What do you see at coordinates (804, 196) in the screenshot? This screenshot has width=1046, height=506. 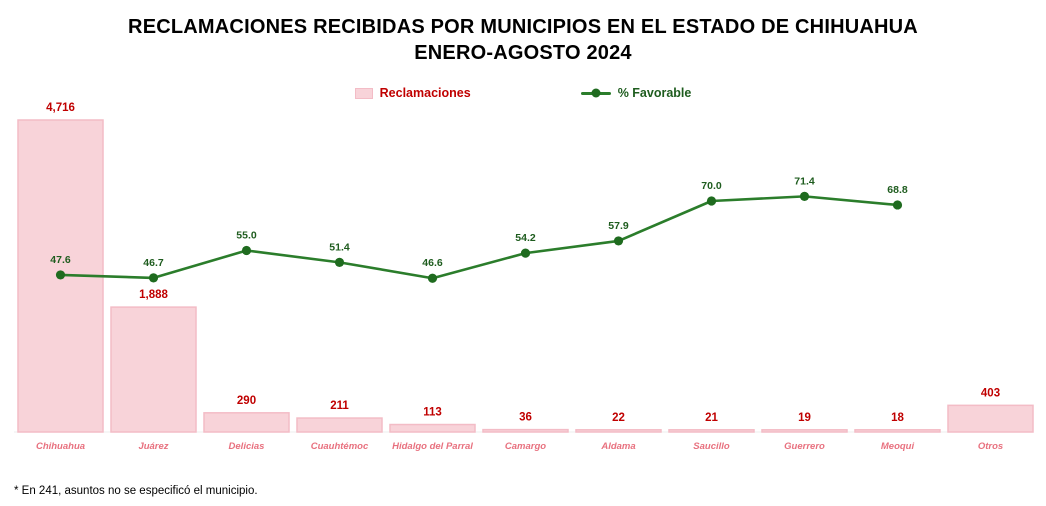 I see `line-marker-guerrero` at bounding box center [804, 196].